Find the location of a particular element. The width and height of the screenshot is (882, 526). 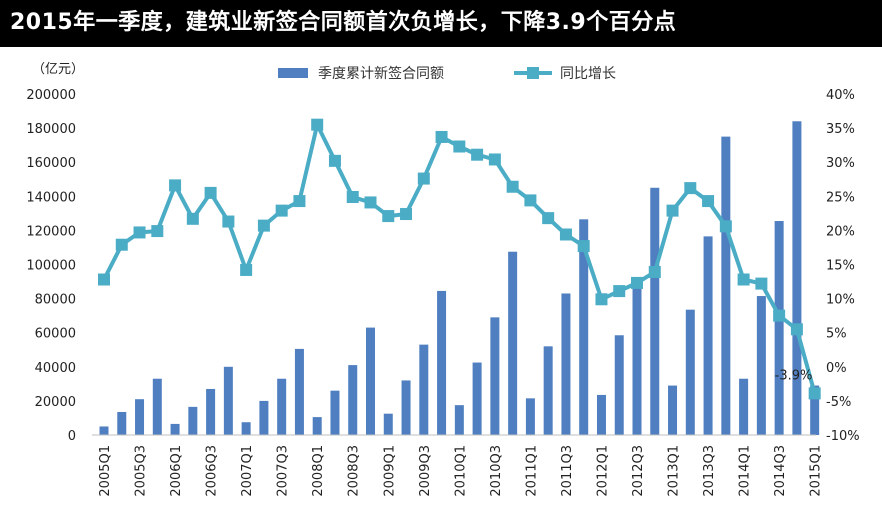

x-tick-label: 2006Q3 is located at coordinates (212, 471).